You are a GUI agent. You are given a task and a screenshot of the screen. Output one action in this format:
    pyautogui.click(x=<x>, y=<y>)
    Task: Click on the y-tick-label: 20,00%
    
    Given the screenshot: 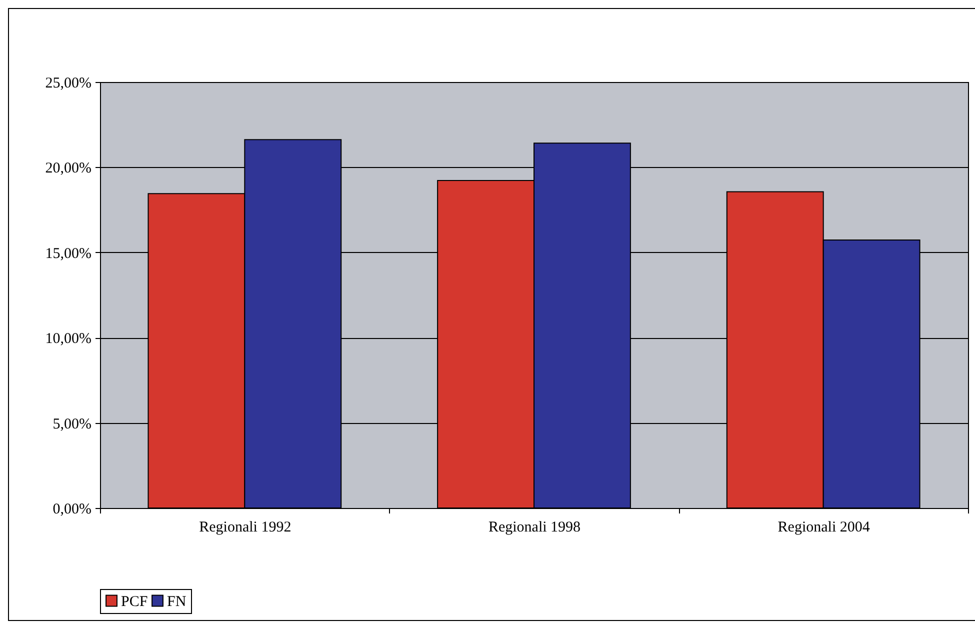 What is the action you would take?
    pyautogui.click(x=68, y=168)
    